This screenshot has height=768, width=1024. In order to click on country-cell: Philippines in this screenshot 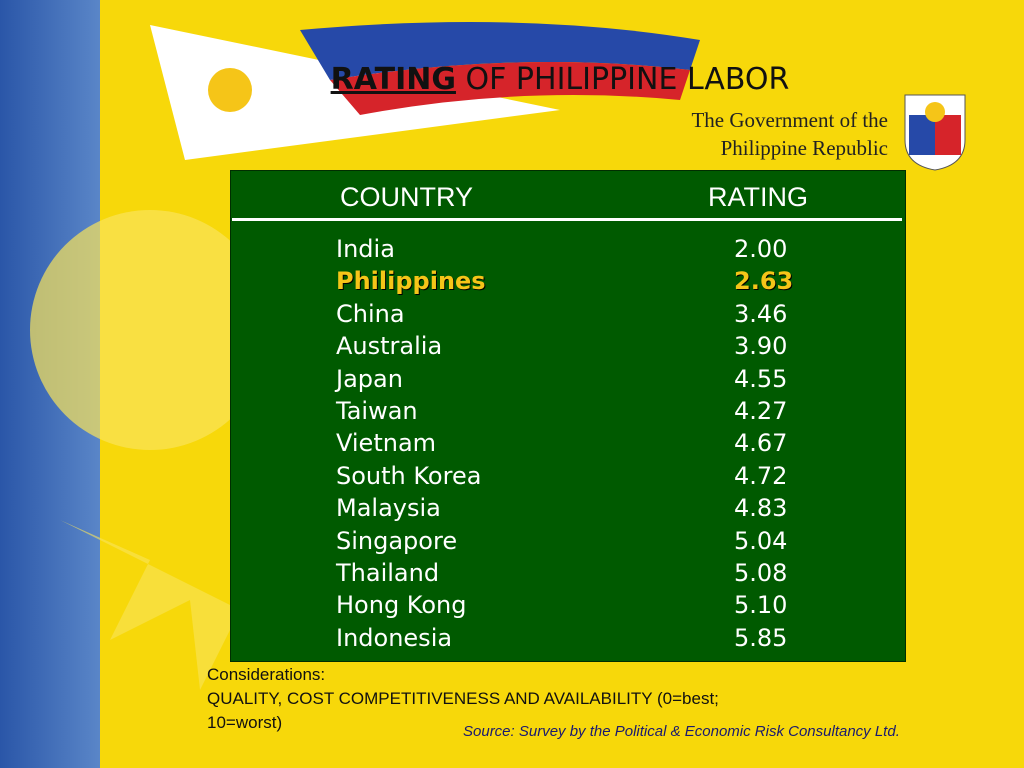, I will do `click(411, 281)`.